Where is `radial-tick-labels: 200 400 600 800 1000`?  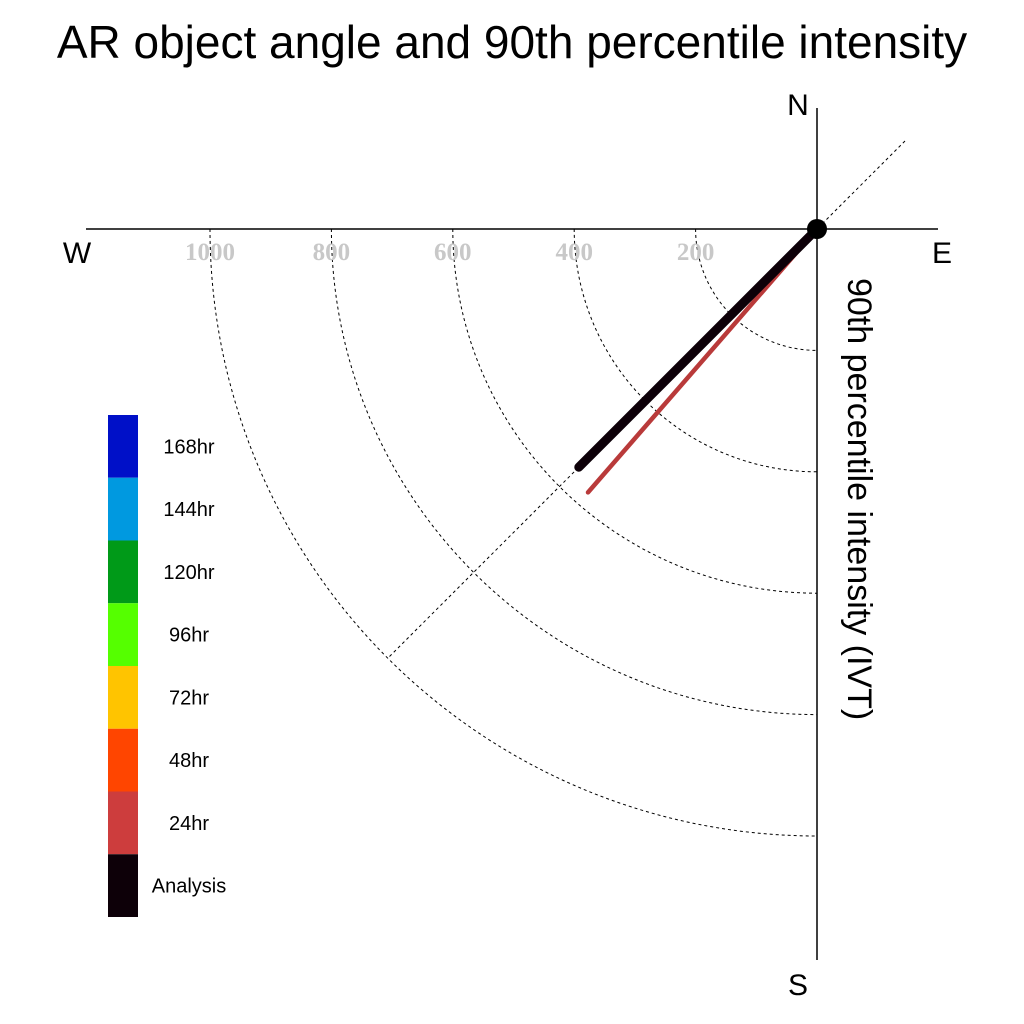
radial-tick-labels: 200 400 600 800 1000 is located at coordinates (449, 252).